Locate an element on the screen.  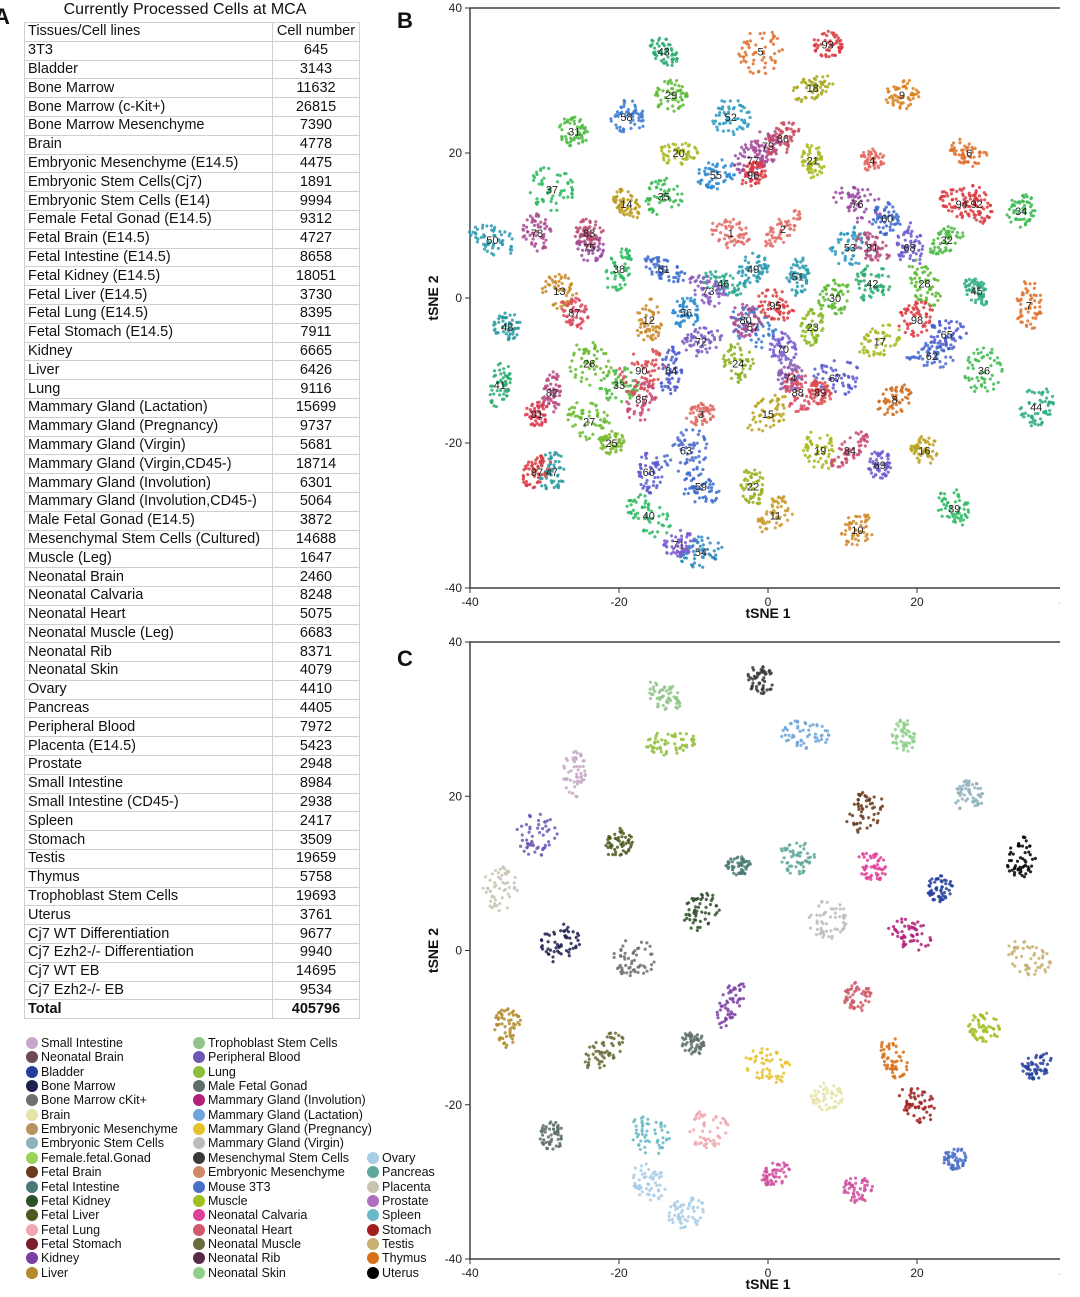
table-row: Mammary Gland (Virgin) 5681 is located at coordinates (192, 445).